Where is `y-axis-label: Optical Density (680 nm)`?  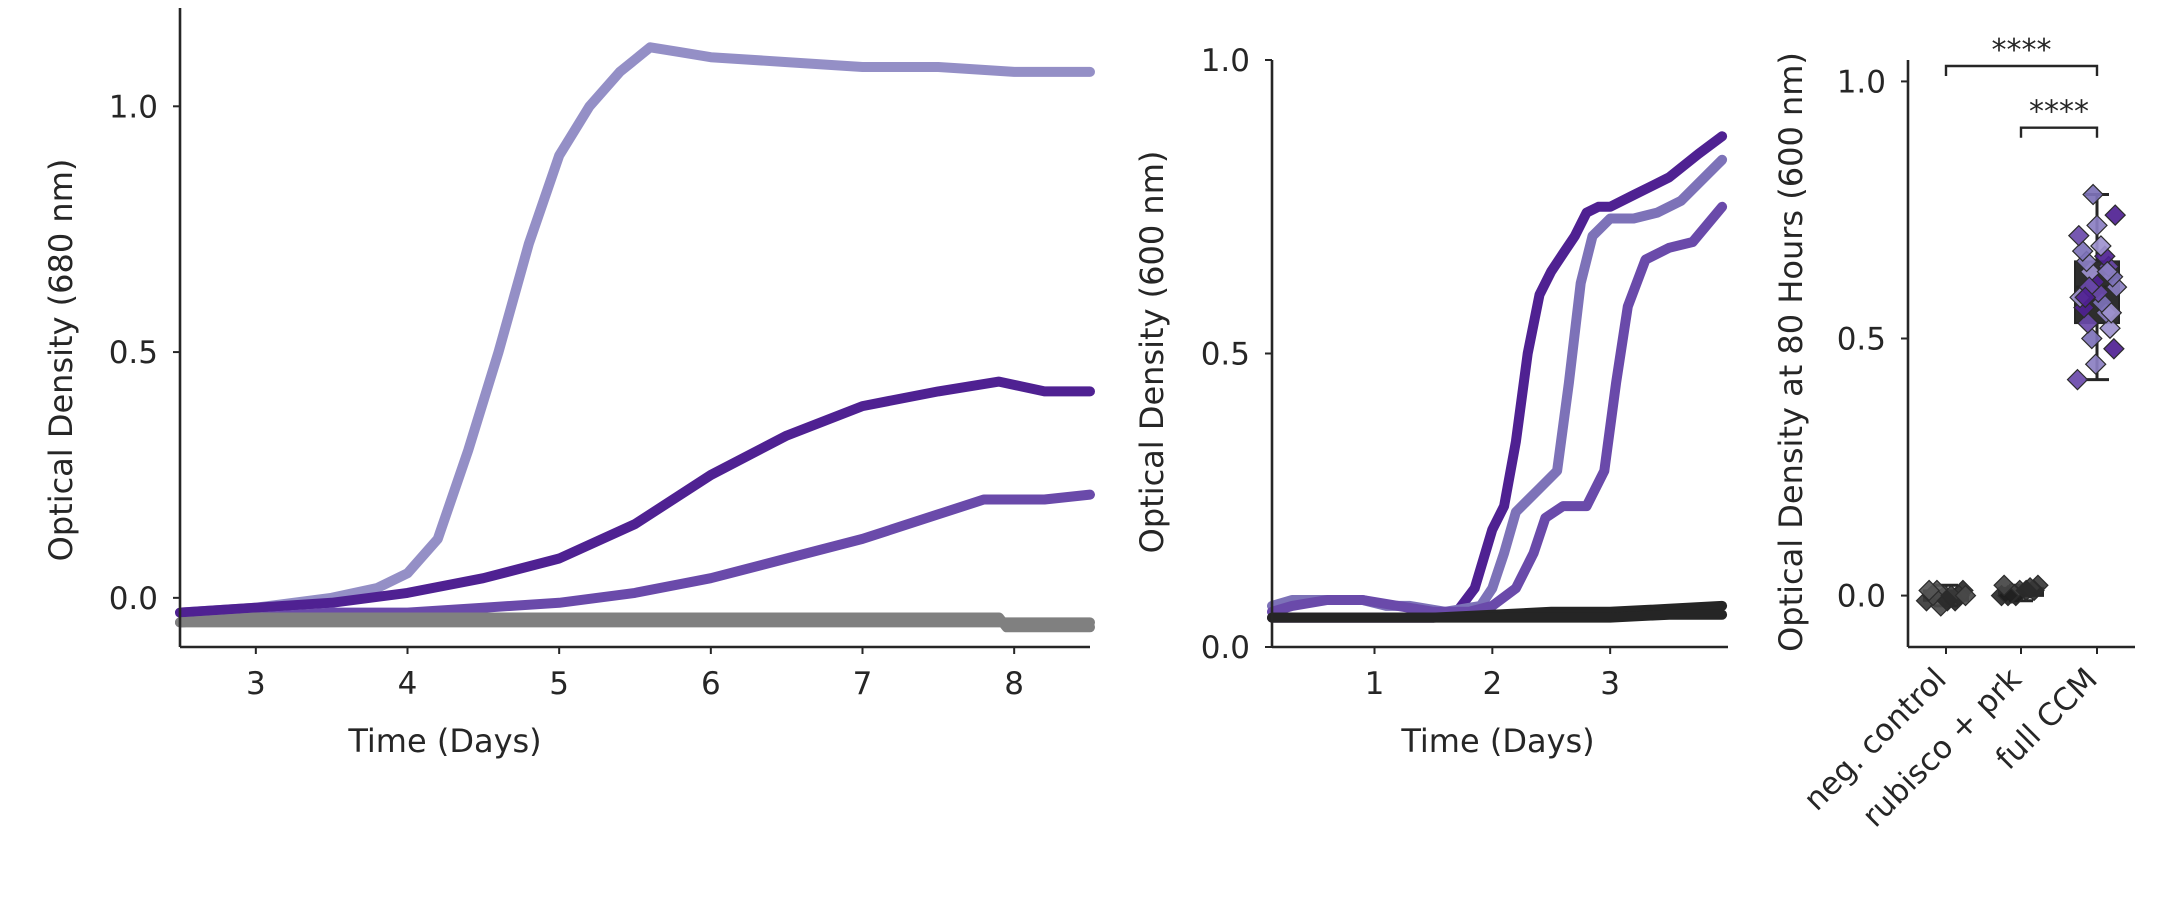 y-axis-label: Optical Density (680 nm) is located at coordinates (61, 360).